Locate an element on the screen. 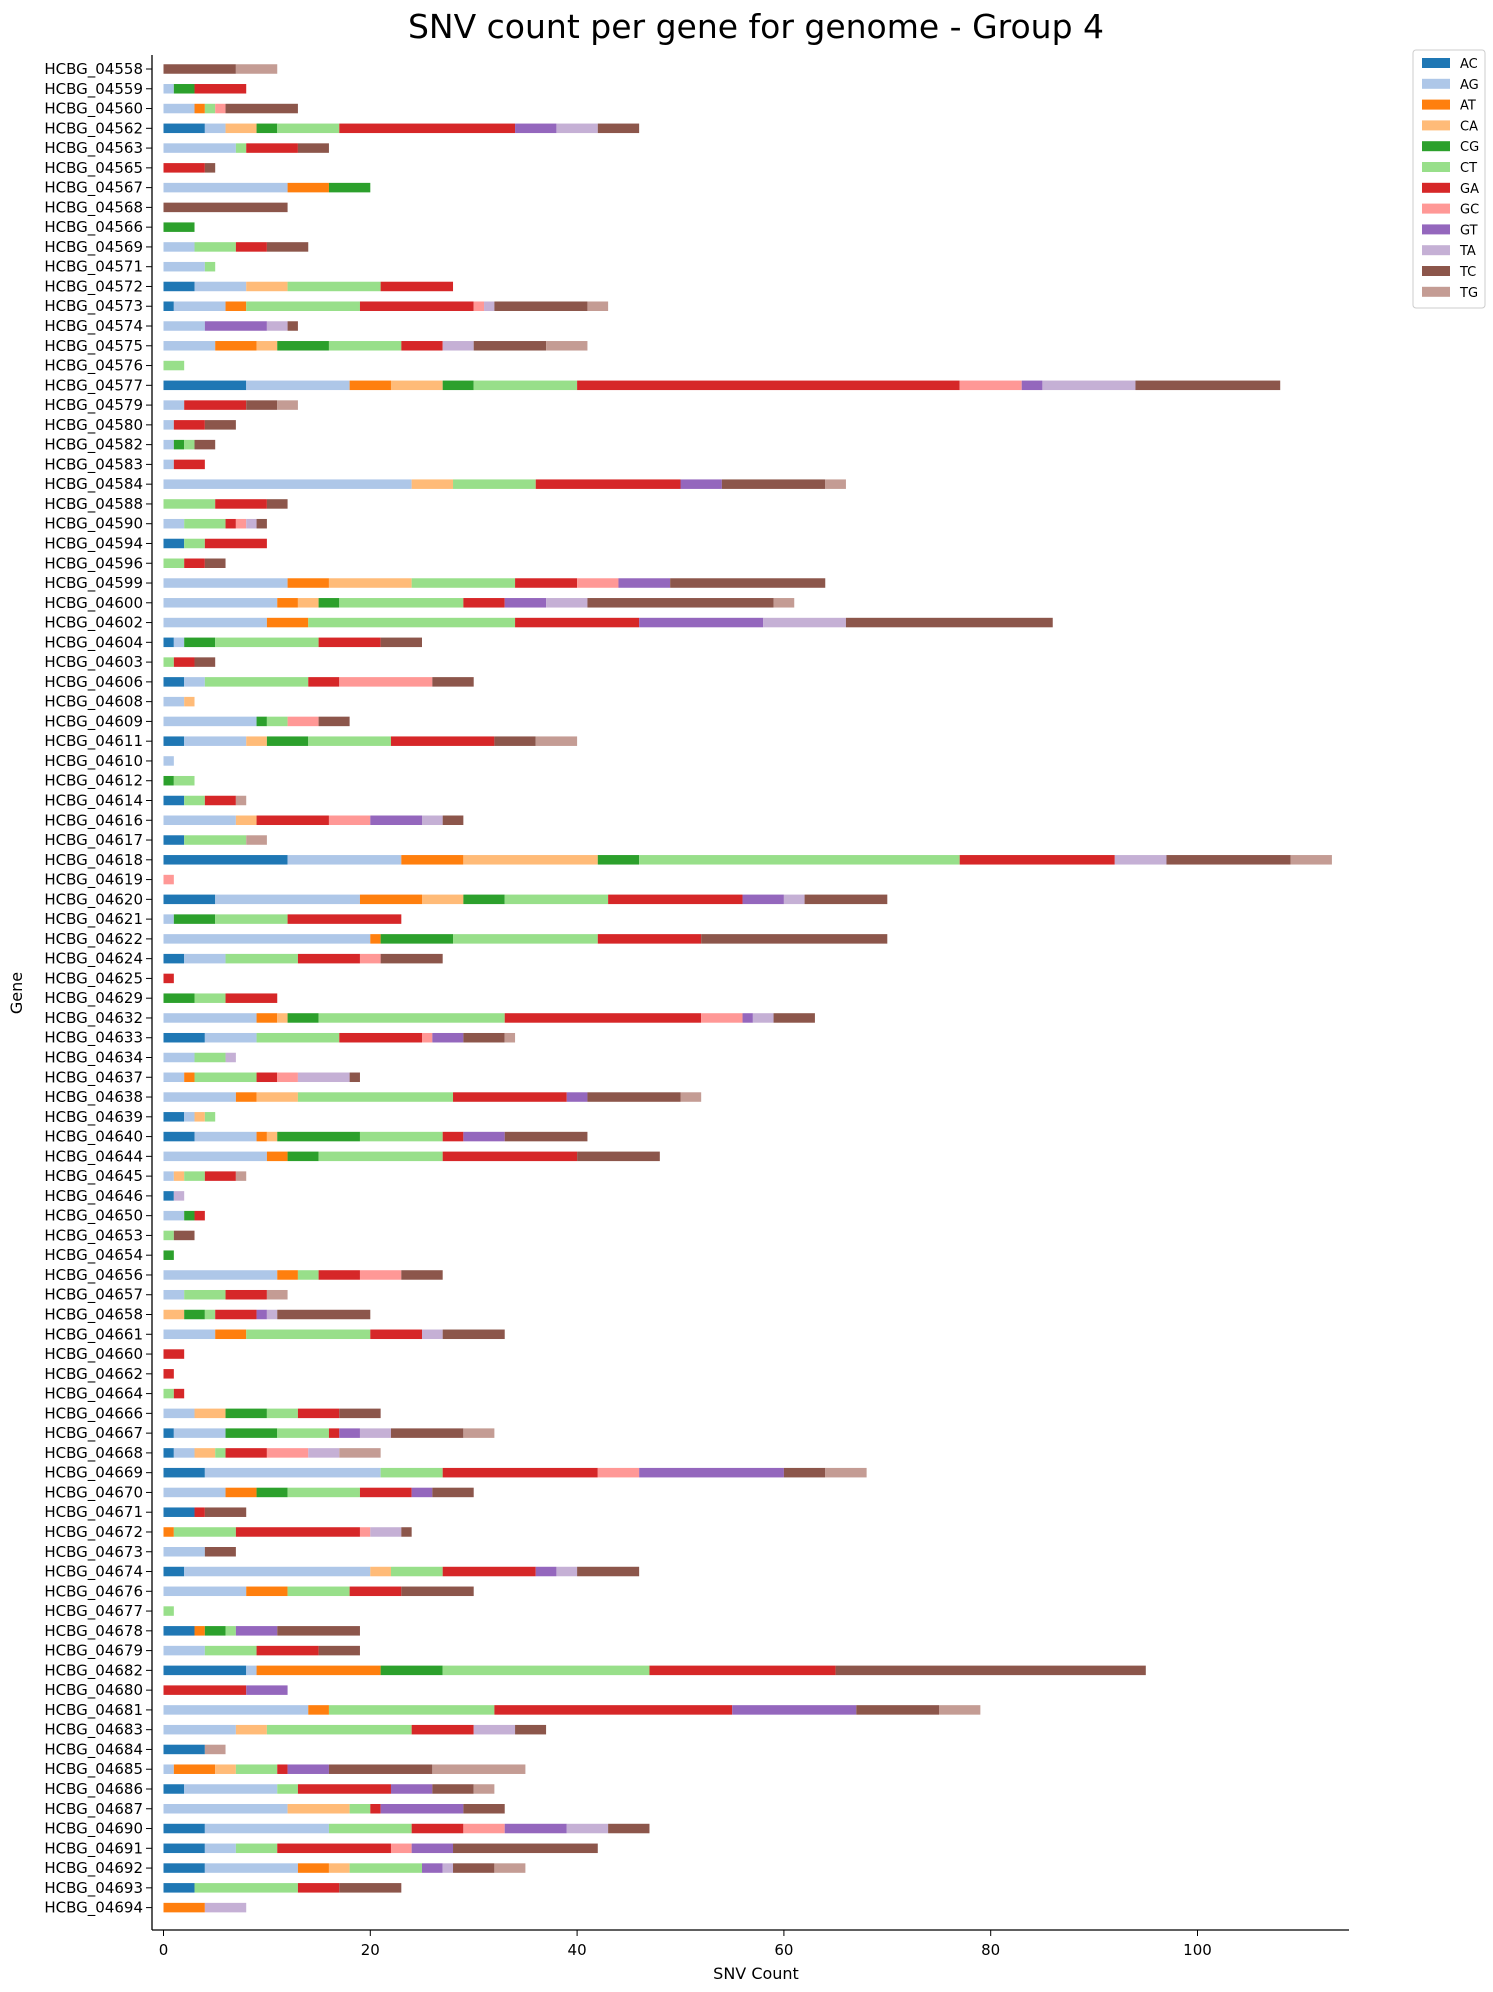  bar-segment-HCBG_04685-AT is located at coordinates (194, 1769).